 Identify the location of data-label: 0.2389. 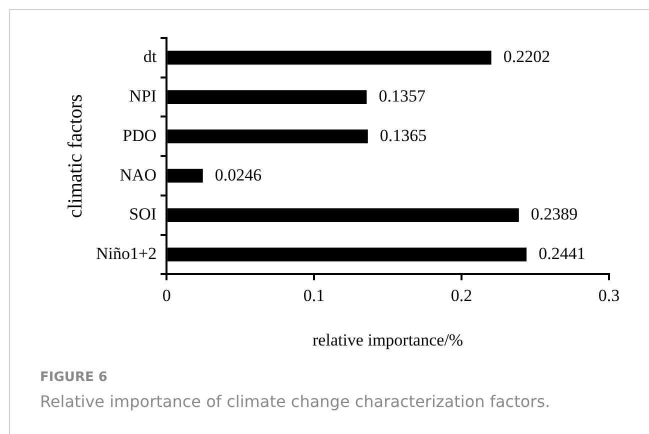
(554, 214).